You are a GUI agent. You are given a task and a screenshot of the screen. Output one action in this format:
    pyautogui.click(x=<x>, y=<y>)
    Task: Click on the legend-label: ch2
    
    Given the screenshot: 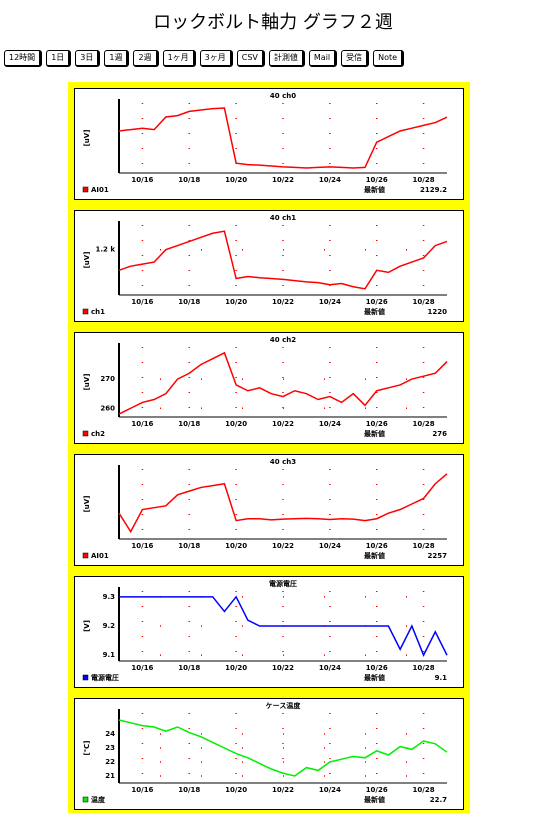 What is the action you would take?
    pyautogui.click(x=98, y=434)
    